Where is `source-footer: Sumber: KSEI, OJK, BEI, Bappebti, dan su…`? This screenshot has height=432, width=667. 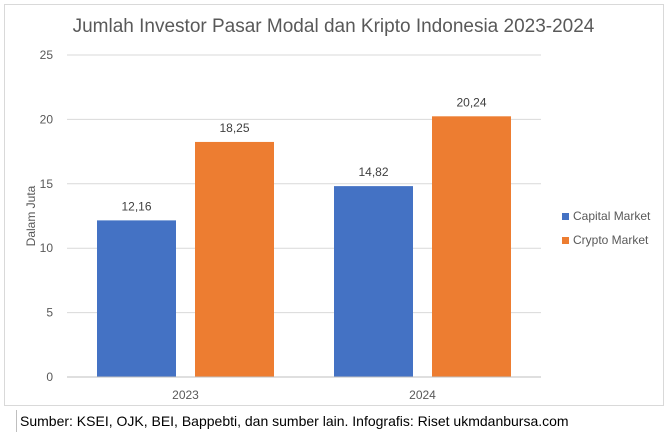
source-footer: Sumber: KSEI, OJK, BEI, Bappebti, dan su… is located at coordinates (341, 421).